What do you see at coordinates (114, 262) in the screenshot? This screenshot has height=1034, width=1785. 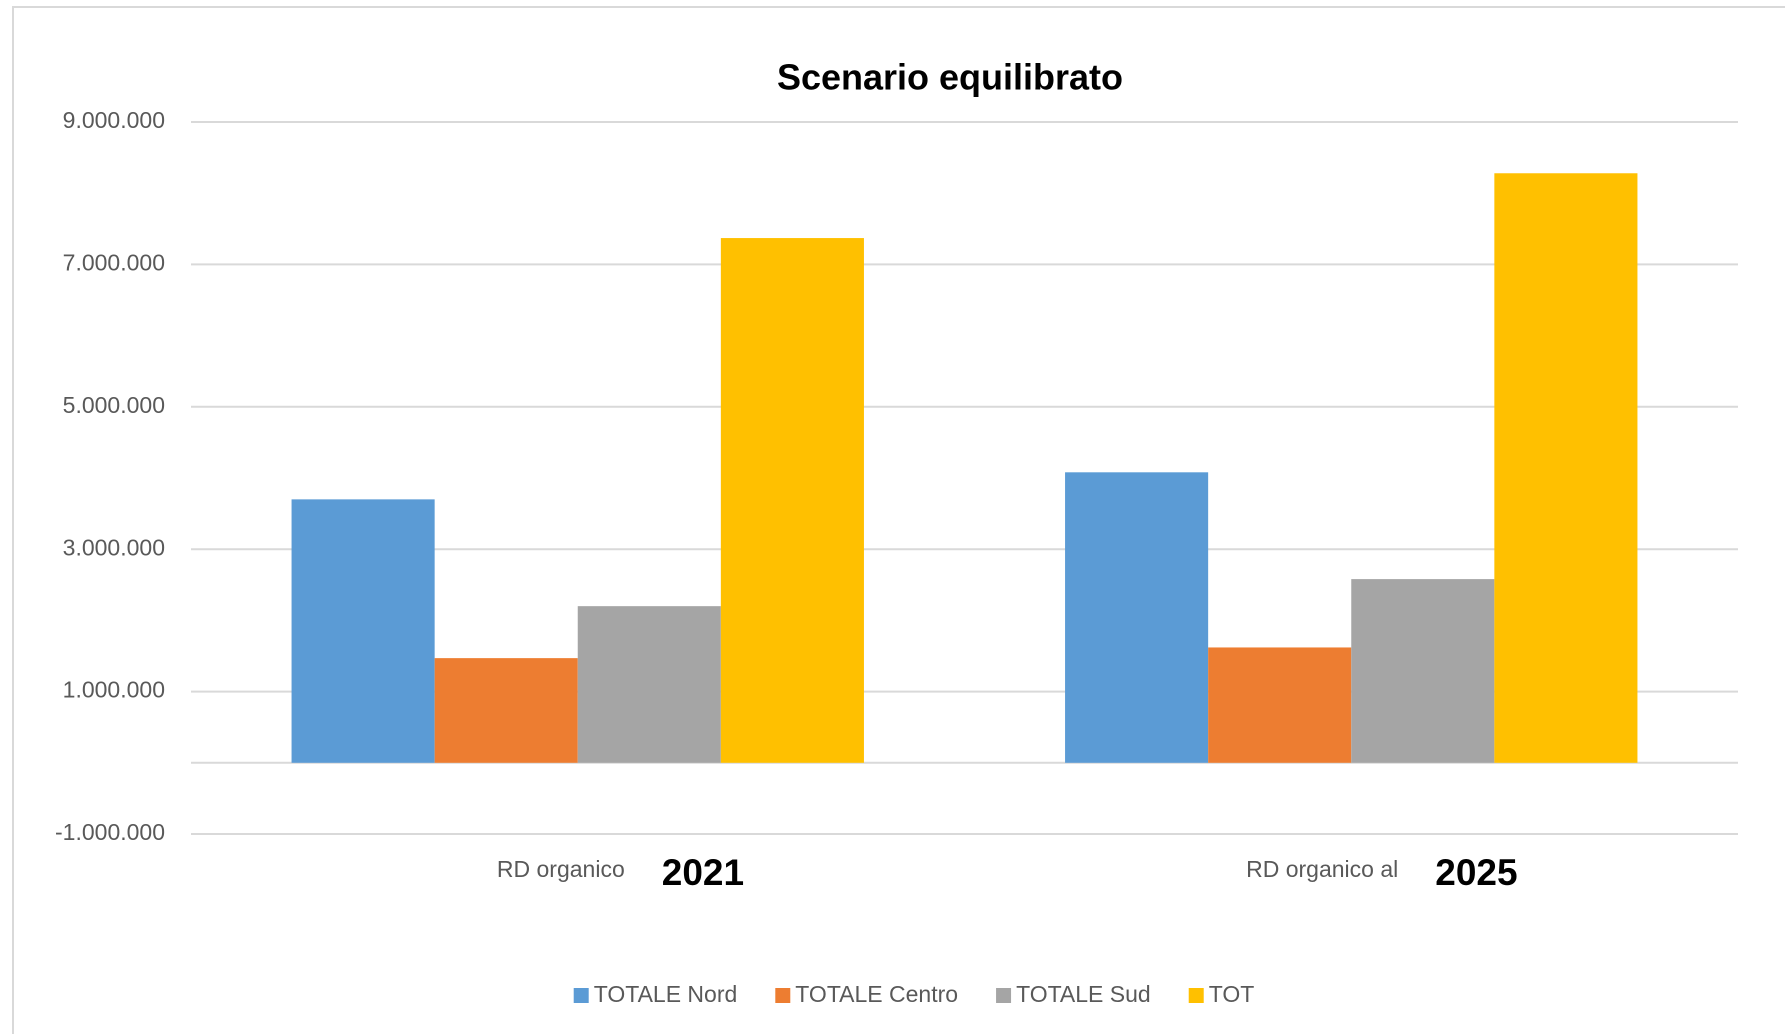 I see `y-tick-label: 7.000.000` at bounding box center [114, 262].